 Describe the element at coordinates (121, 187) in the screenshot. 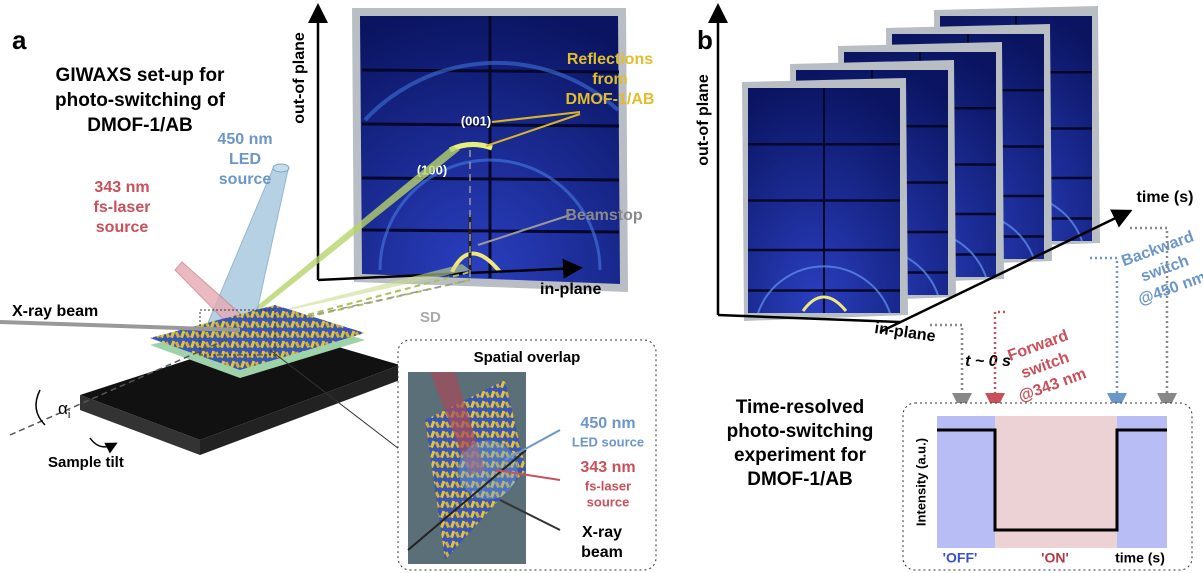

I see `laser-label: 343 nm` at that location.